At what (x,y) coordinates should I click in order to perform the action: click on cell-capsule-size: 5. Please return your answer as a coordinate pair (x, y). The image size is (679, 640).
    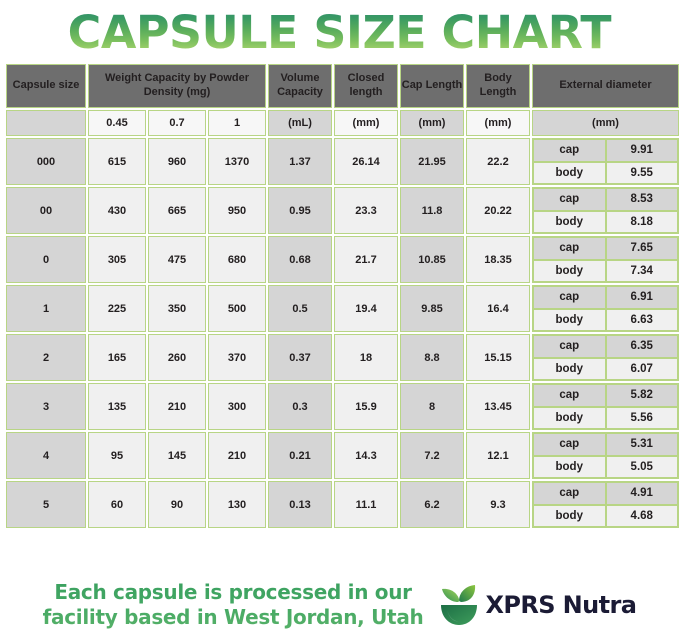
    Looking at the image, I should click on (46, 504).